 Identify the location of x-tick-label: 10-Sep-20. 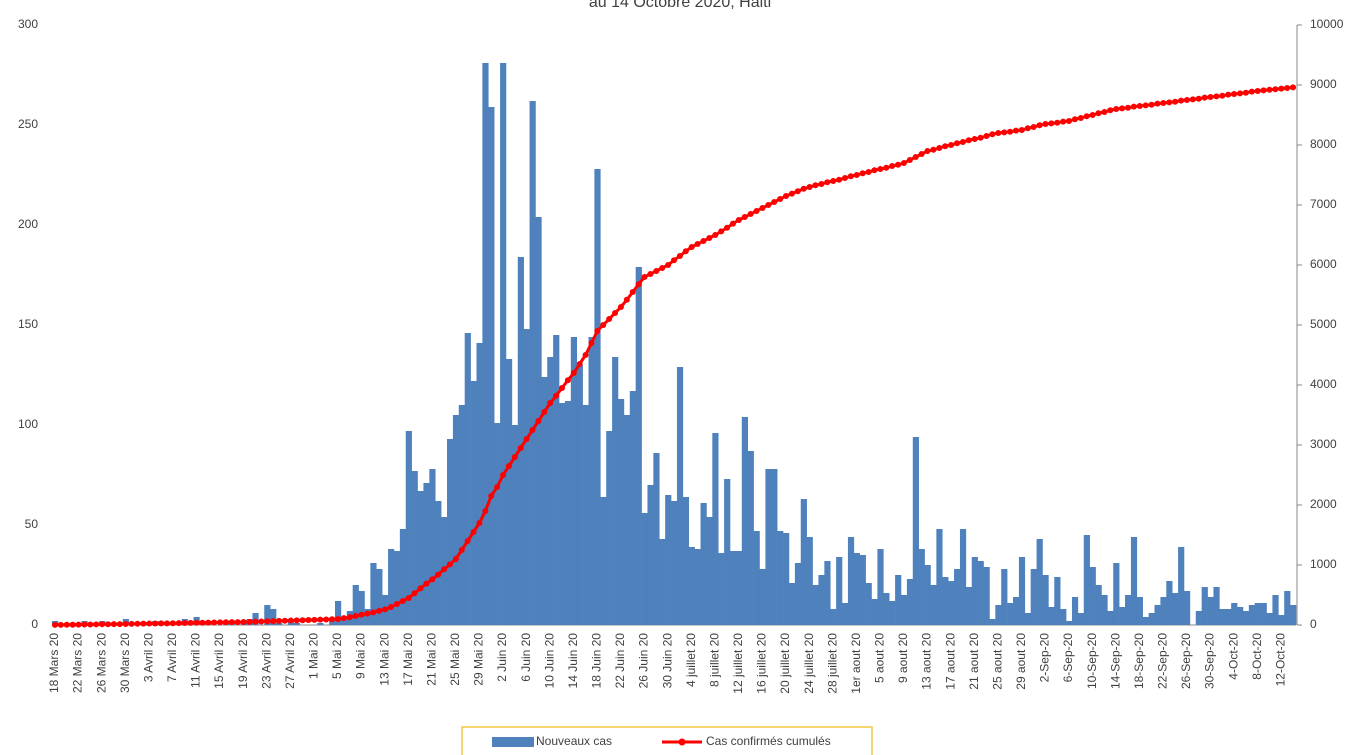
(1092, 661).